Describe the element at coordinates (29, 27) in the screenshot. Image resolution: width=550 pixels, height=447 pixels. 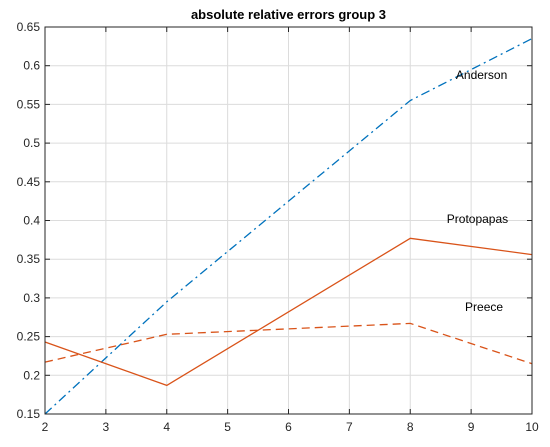
I see `y-tick-label: 0.65` at that location.